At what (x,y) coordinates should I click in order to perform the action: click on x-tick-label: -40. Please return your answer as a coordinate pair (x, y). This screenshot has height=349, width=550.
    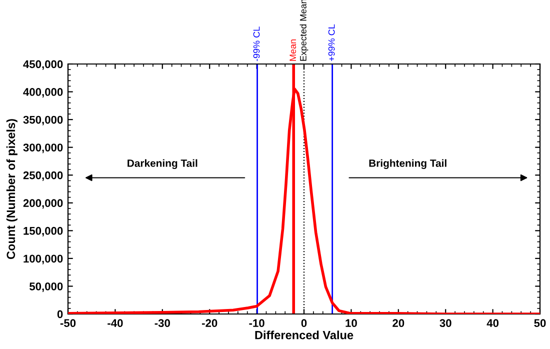
    Looking at the image, I should click on (115, 323).